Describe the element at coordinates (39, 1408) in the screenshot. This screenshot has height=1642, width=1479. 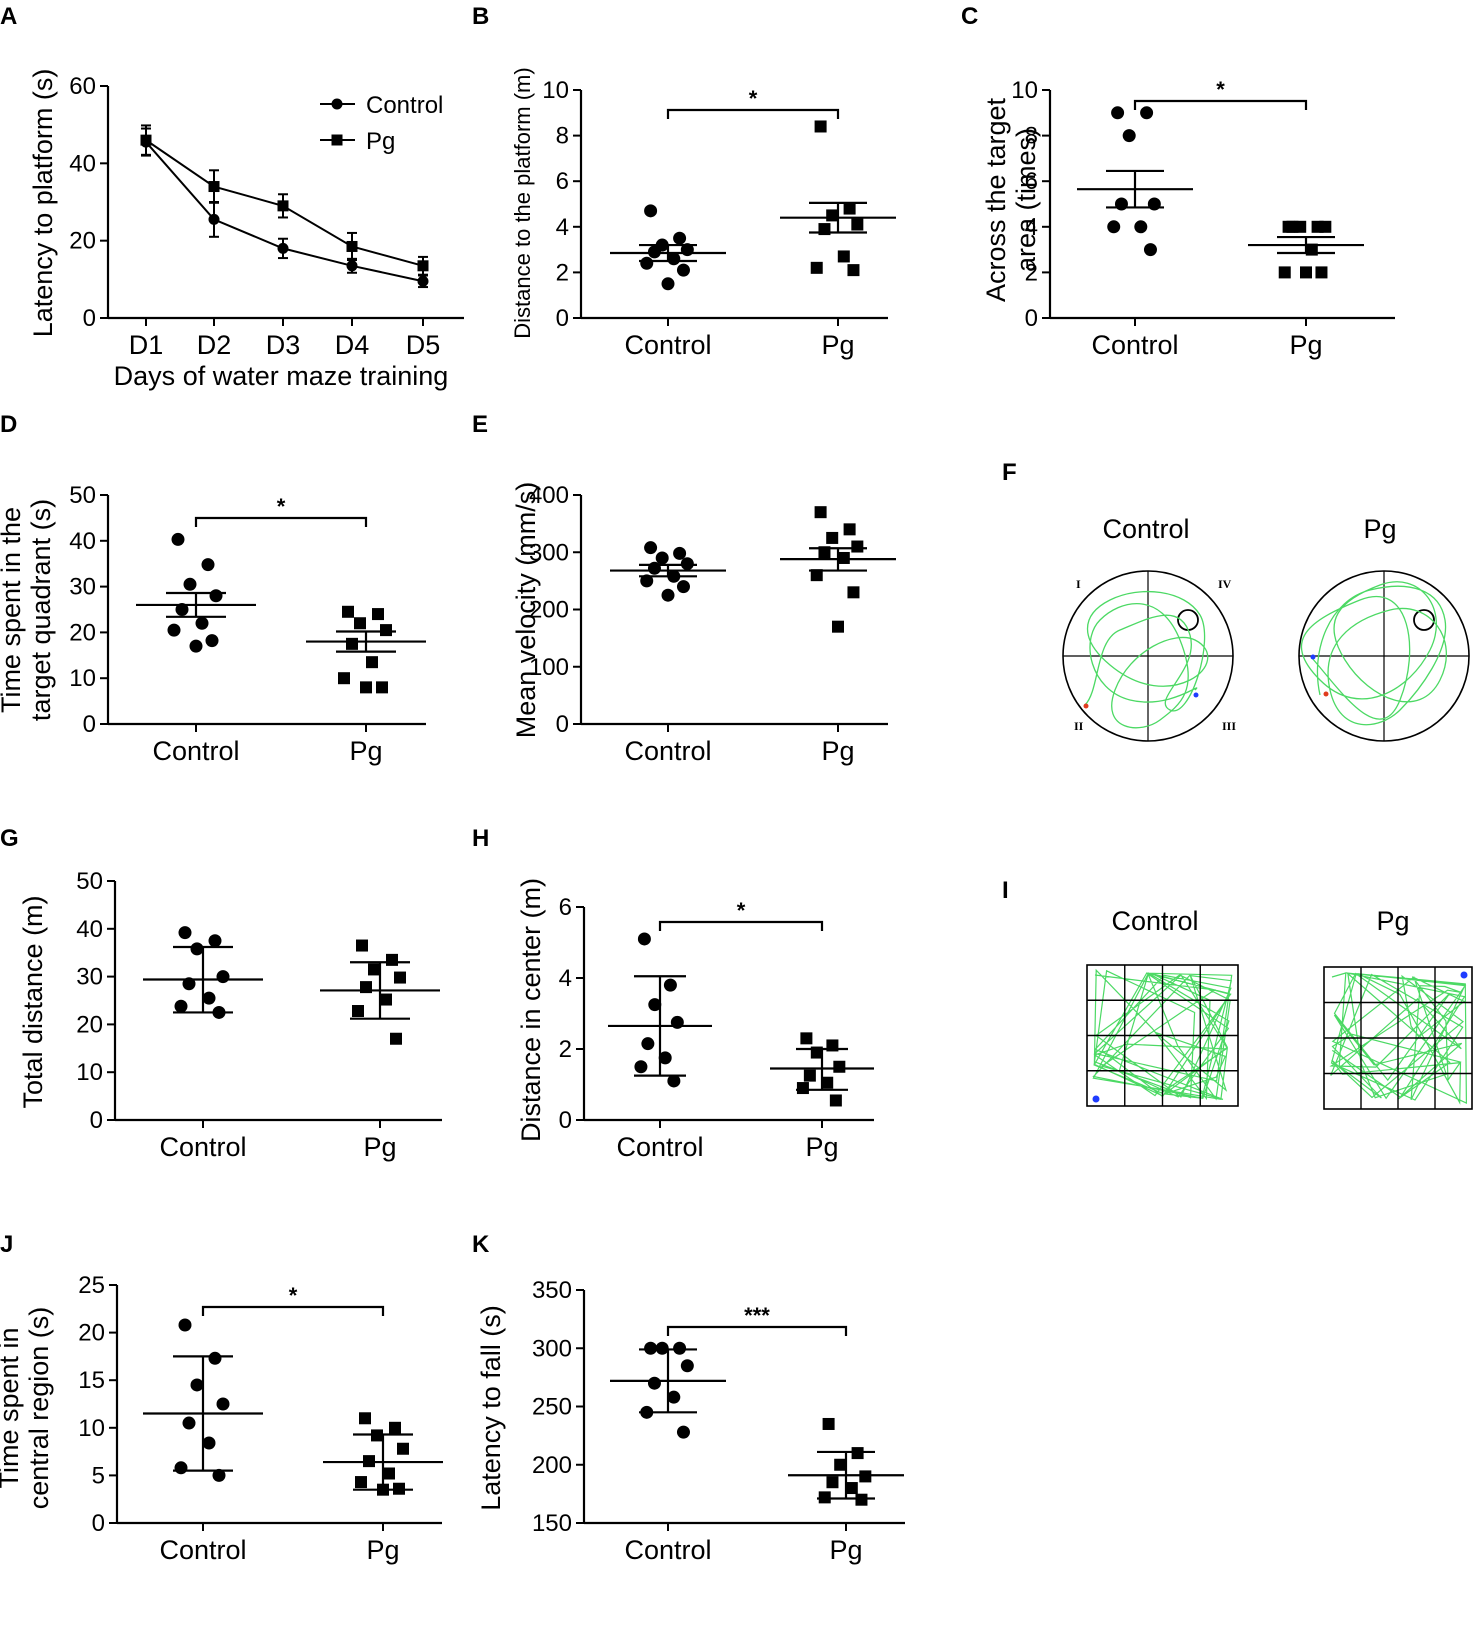
I see `y-axis-label-line: central region (s)` at that location.